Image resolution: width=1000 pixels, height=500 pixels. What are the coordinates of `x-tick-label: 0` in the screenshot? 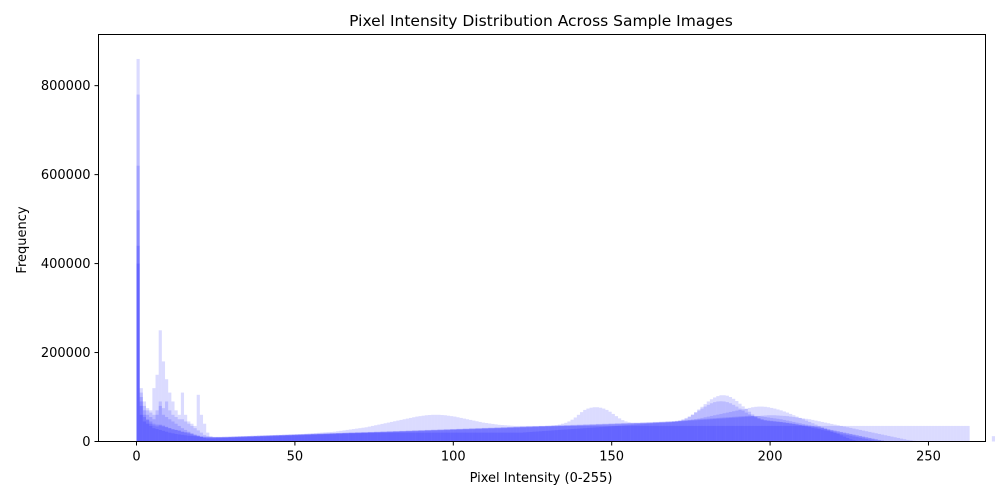 It's located at (136, 457).